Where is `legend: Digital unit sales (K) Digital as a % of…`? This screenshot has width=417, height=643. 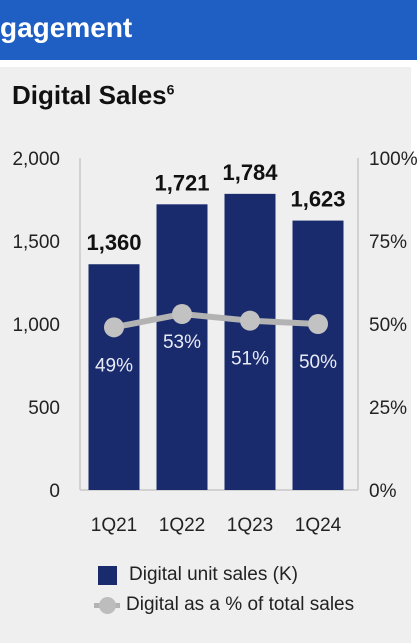
legend: Digital unit sales (K) Digital as a % of… is located at coordinates (224, 590).